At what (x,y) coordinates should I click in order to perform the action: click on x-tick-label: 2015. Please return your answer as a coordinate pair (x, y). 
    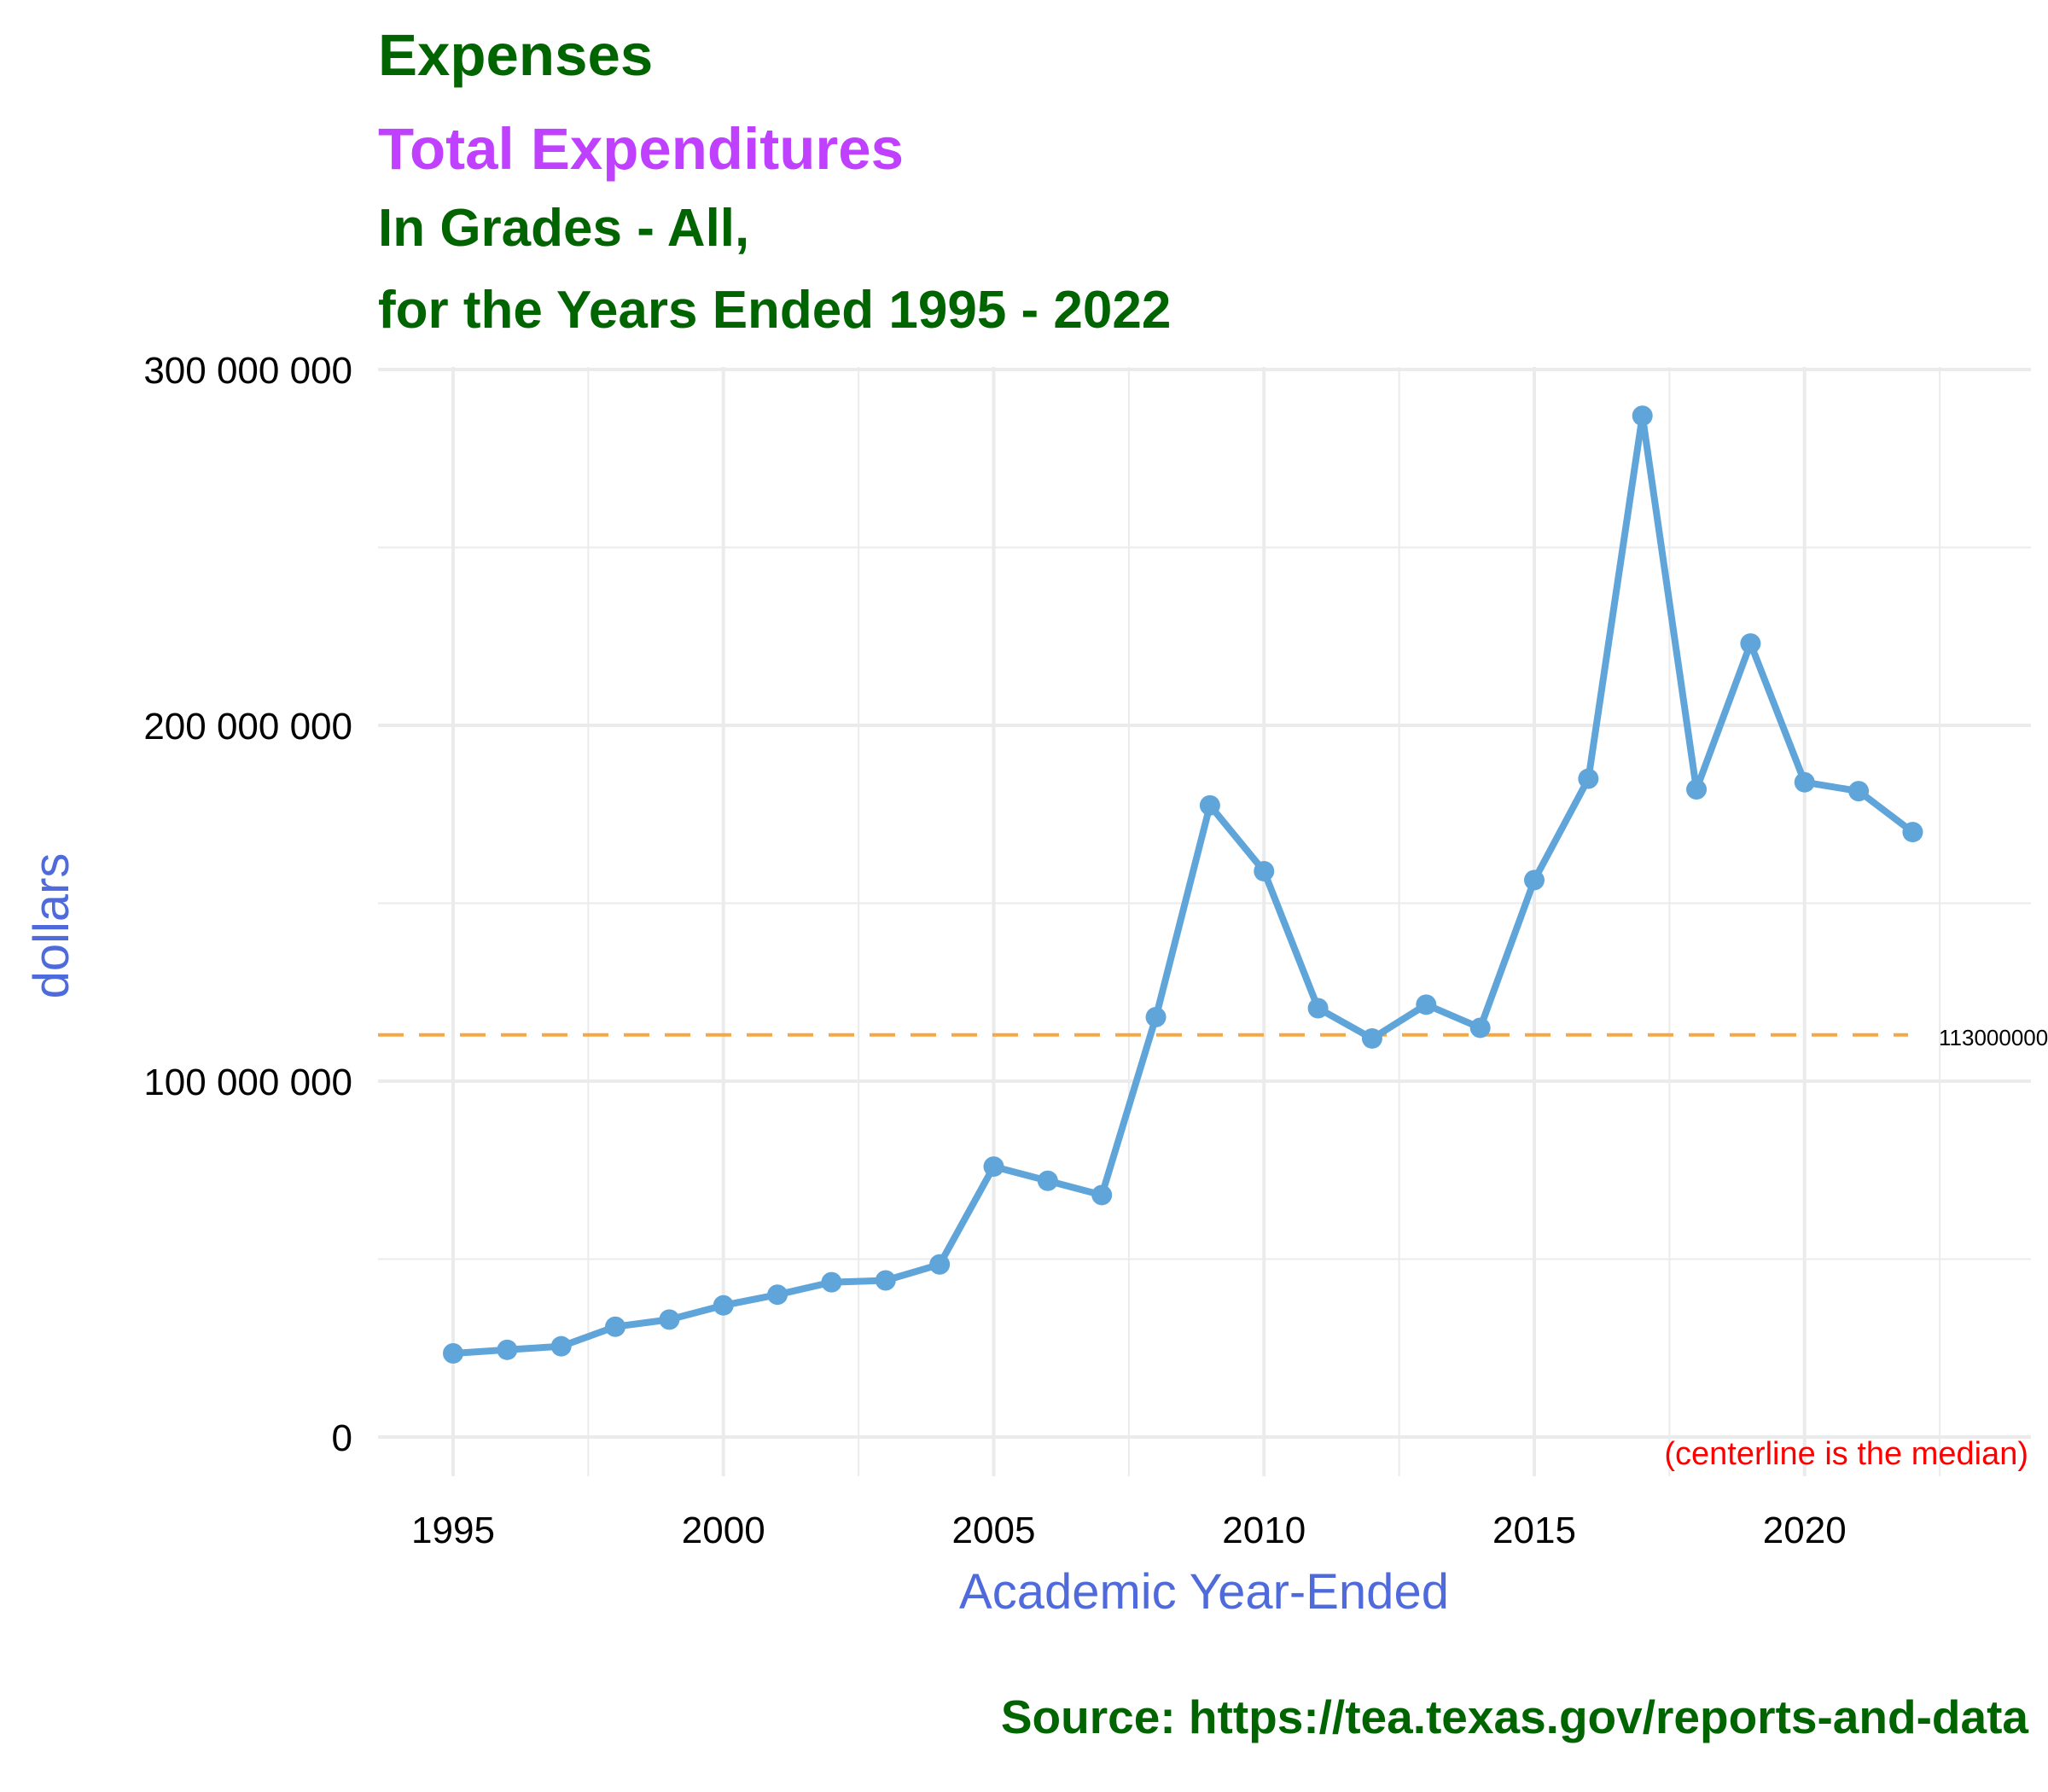
    Looking at the image, I should click on (1534, 1530).